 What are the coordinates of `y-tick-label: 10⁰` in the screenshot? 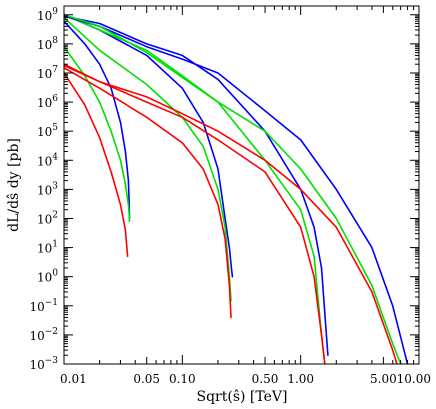 It's located at (47, 277).